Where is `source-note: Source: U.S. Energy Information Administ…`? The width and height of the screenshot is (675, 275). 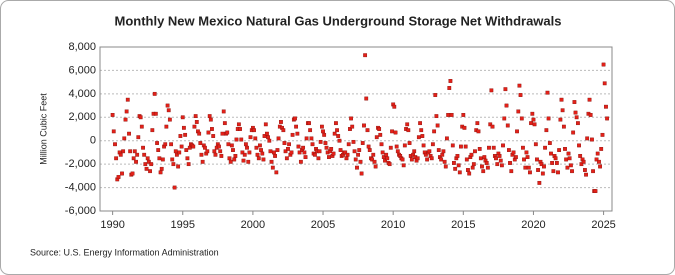
source-note: Source: U.S. Energy Information Administ… is located at coordinates (124, 252).